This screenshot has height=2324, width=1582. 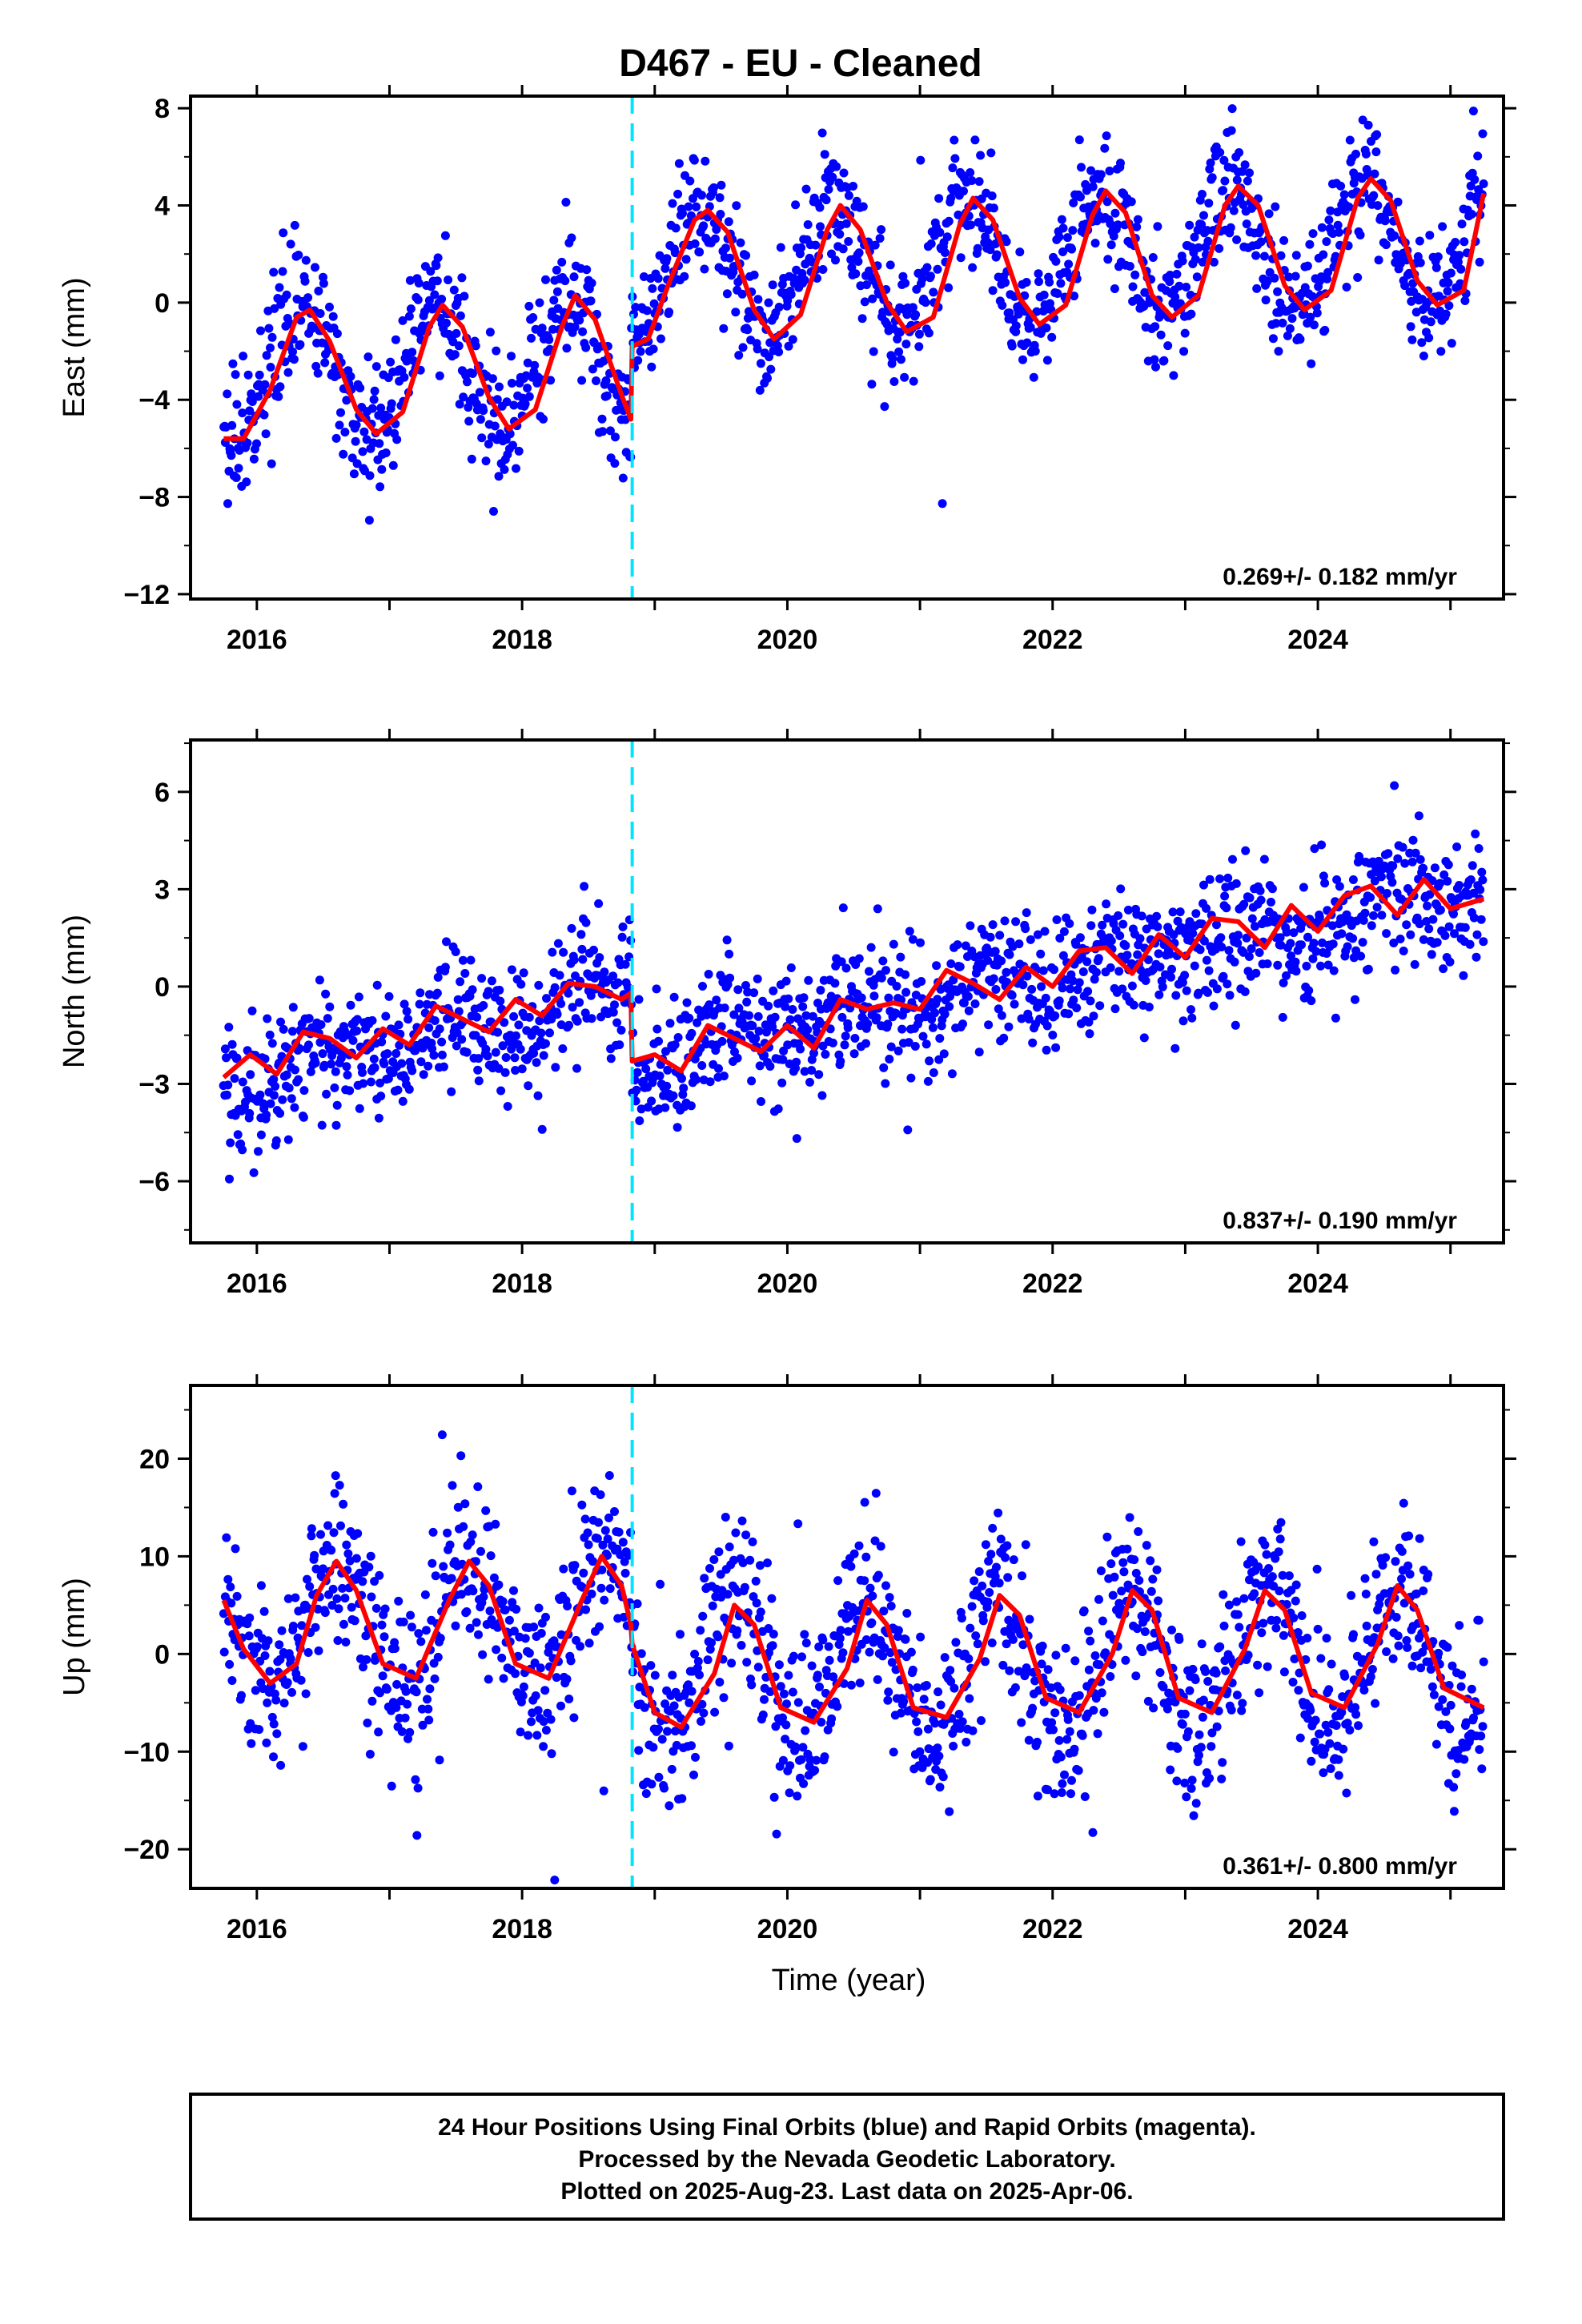 I want to click on east-y-tick-label: −4, so click(x=154, y=400).